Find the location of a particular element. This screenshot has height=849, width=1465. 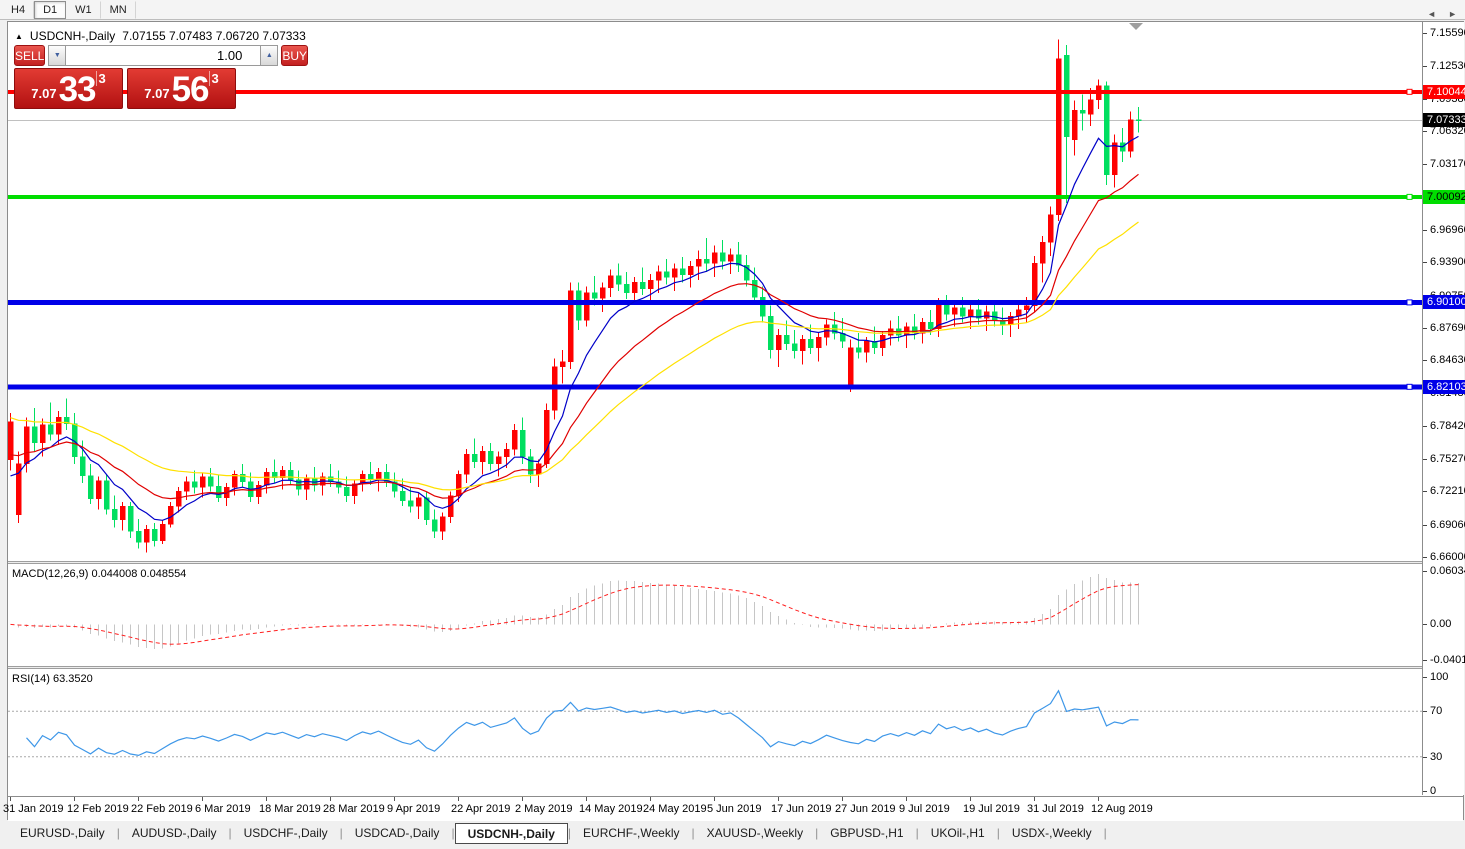

timeframe-button-h4: H4 is located at coordinates (18, 9).